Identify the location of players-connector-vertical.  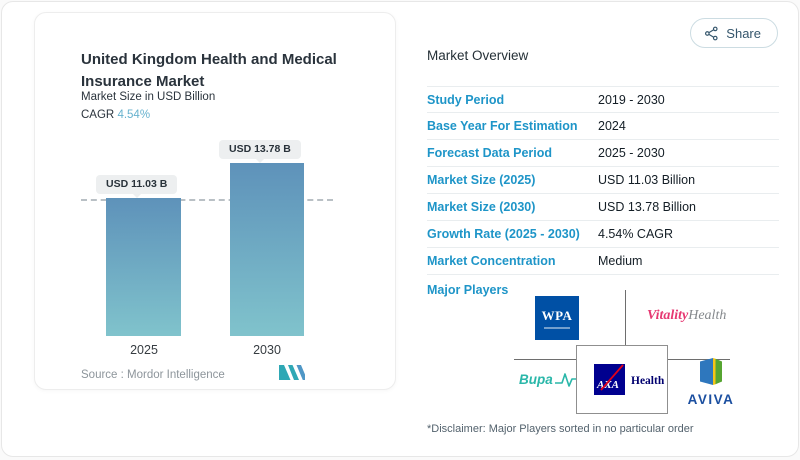
(625, 317).